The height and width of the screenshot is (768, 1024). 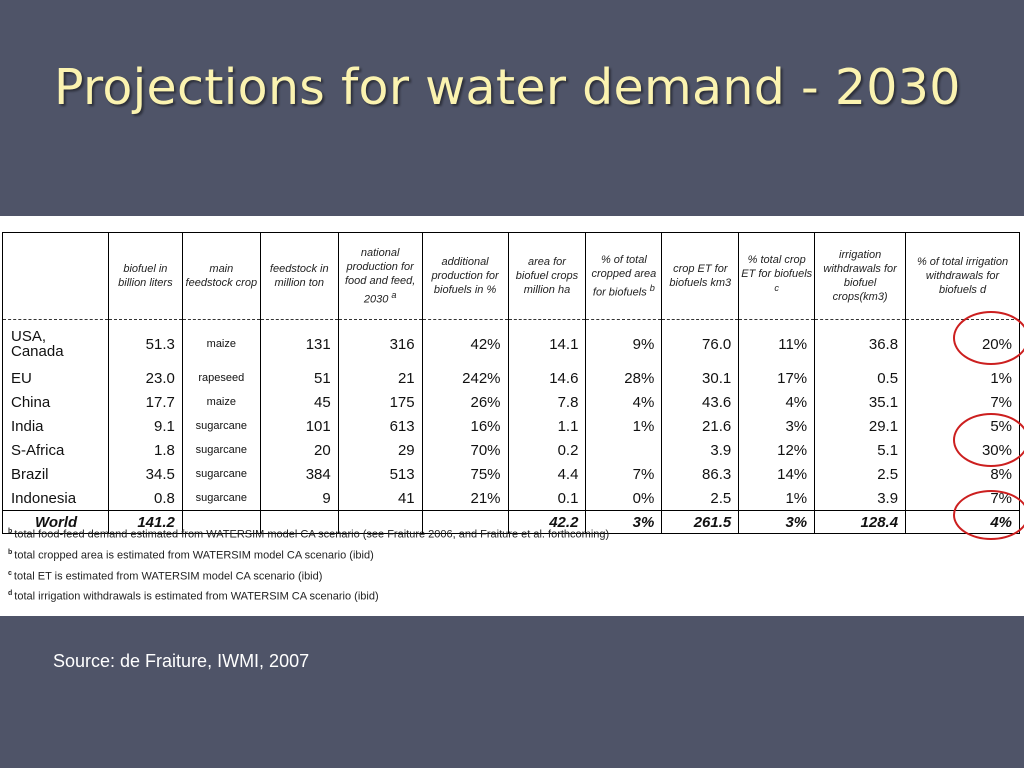 I want to click on table-cell: 261.5, so click(x=700, y=522).